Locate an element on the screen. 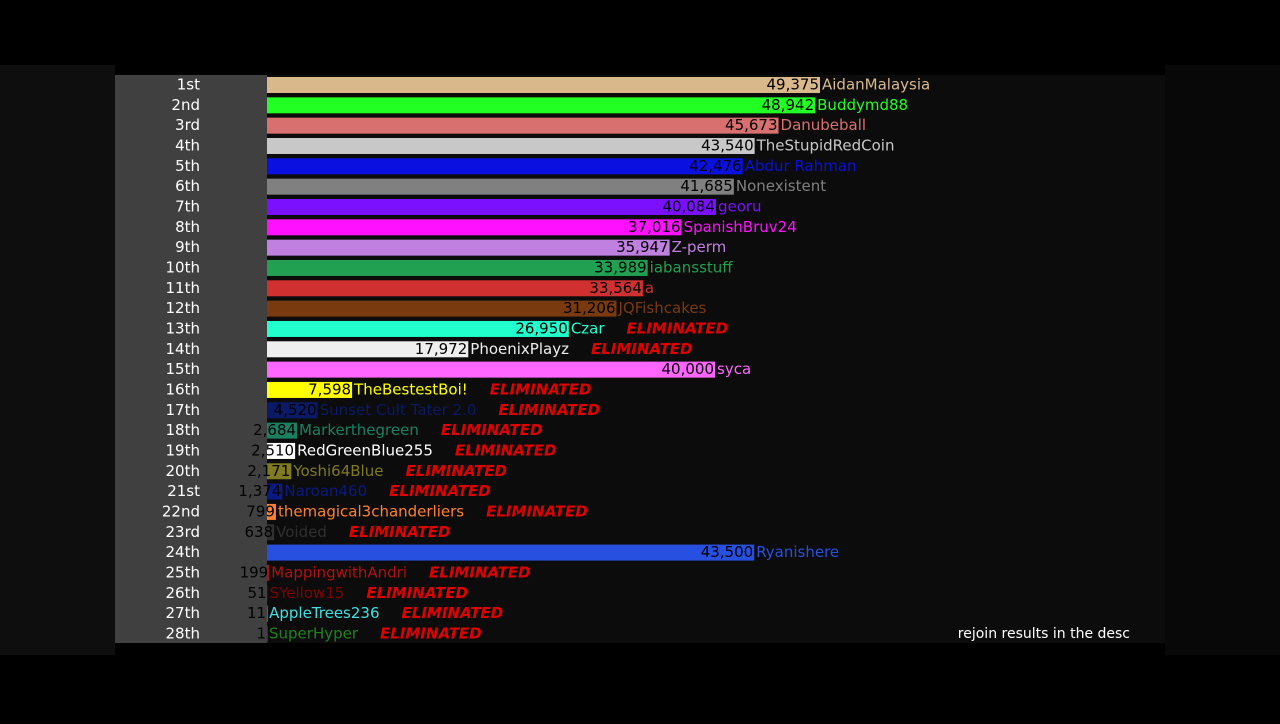 The image size is (1280, 724). player-name: Yoshi64Blue is located at coordinates (337, 471).